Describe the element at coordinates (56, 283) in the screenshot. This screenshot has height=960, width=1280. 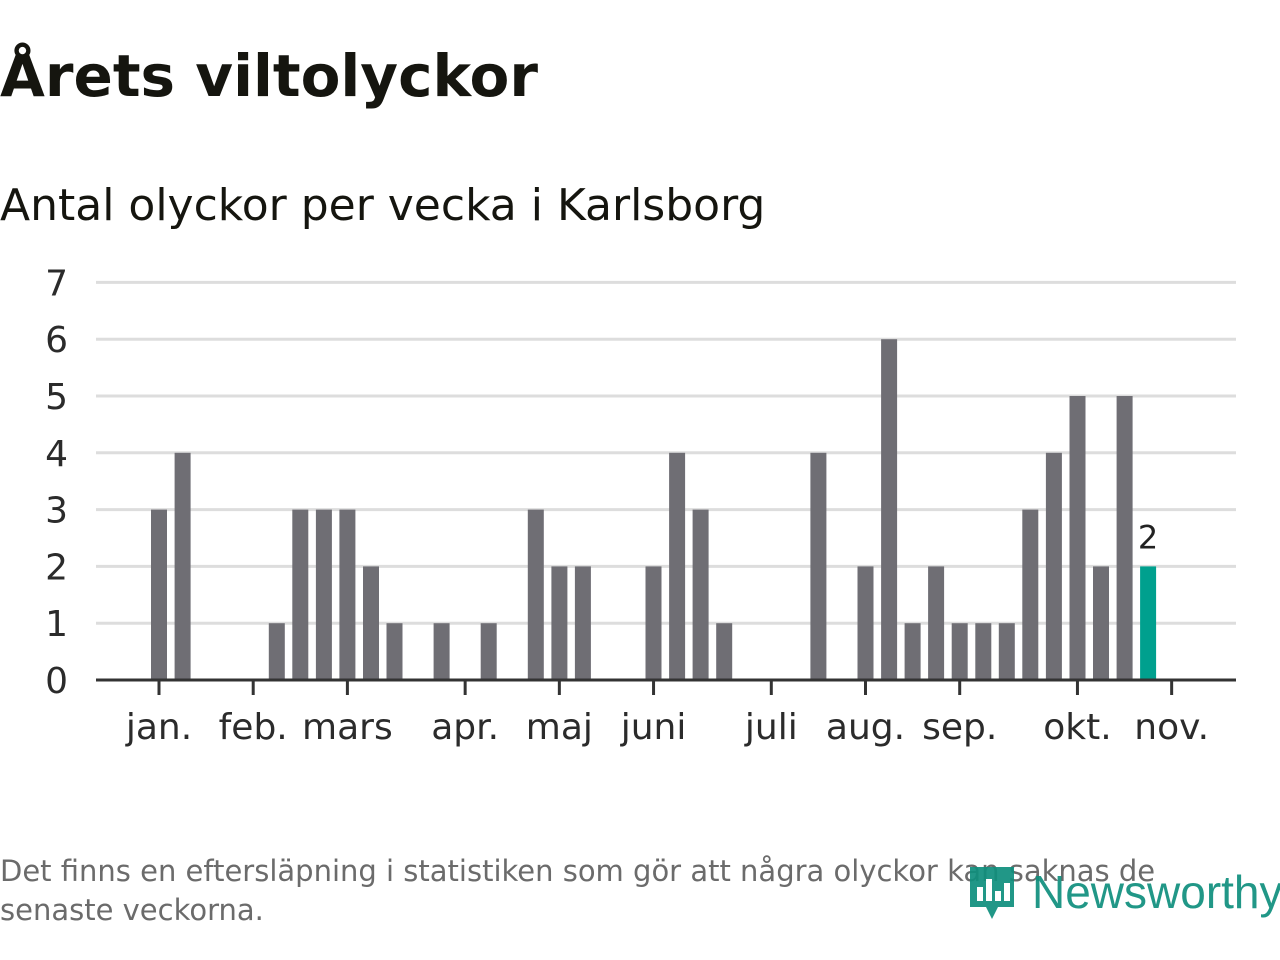
I see `y-tick-label: 7` at that location.